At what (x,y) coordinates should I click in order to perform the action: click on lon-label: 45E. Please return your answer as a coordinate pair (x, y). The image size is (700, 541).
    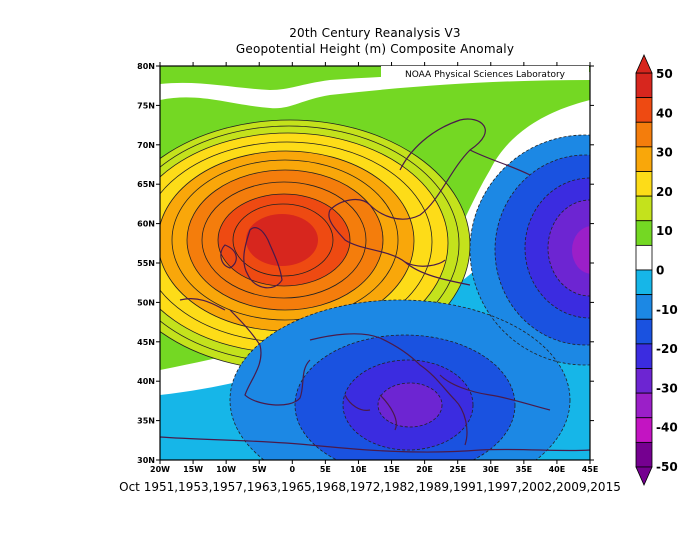
    Looking at the image, I should click on (590, 469).